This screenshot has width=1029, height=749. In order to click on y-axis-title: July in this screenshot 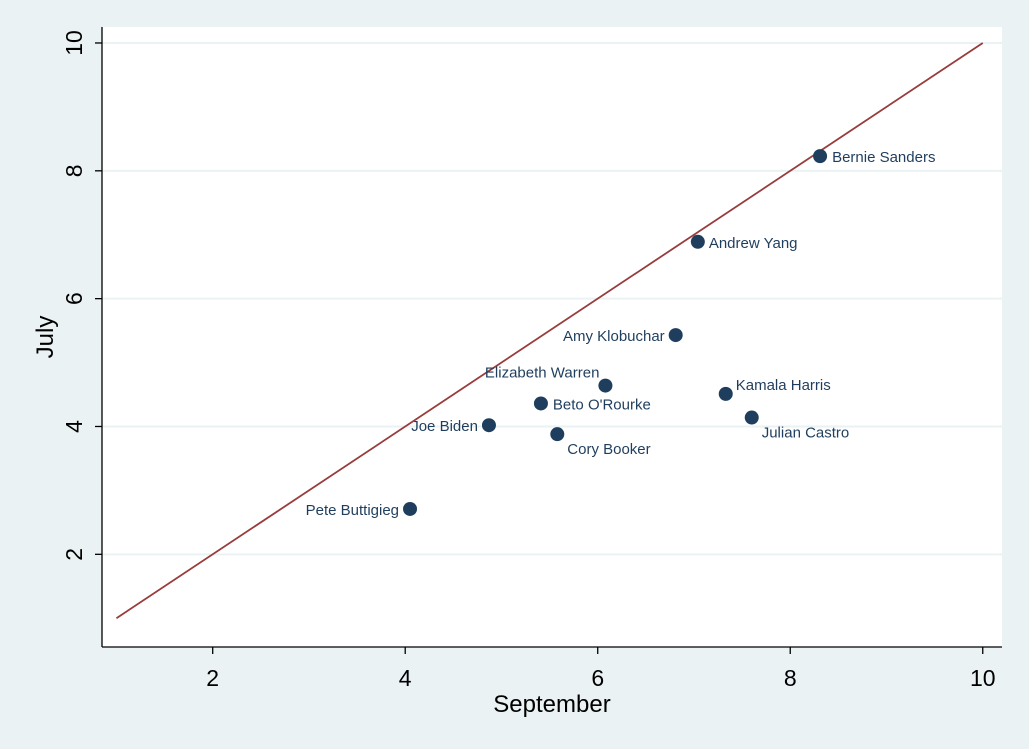, I will do `click(45, 337)`.